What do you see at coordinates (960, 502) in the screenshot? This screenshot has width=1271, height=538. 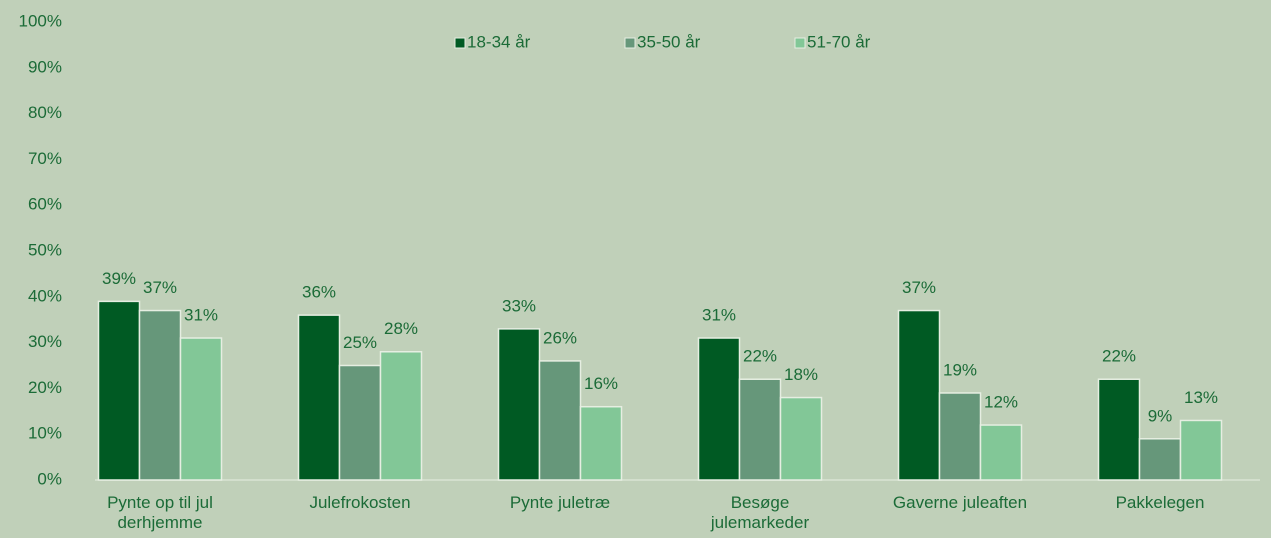 I see `x-tick-label: Gaverne juleaften` at bounding box center [960, 502].